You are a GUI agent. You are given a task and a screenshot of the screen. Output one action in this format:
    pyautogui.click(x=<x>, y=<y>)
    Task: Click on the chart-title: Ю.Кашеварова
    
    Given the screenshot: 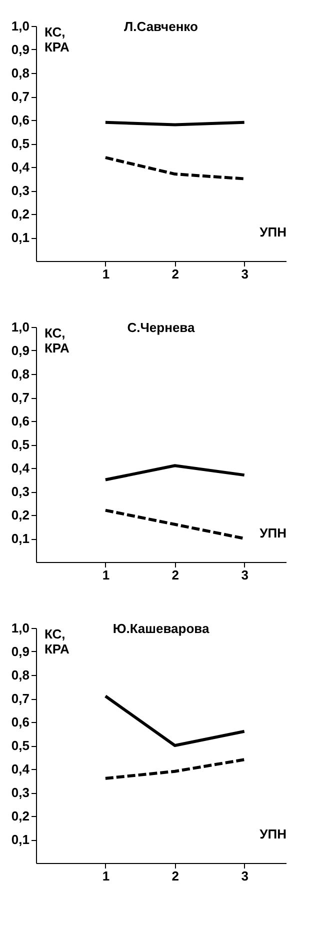 What is the action you would take?
    pyautogui.click(x=161, y=628)
    